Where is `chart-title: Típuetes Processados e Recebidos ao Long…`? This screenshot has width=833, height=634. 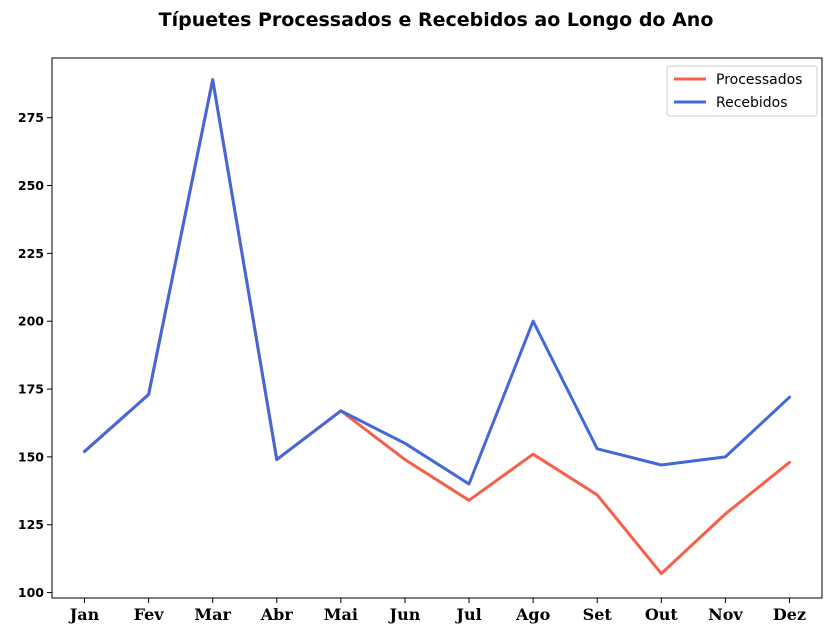 chart-title: Típuetes Processados e Recebidos ao Long… is located at coordinates (436, 20).